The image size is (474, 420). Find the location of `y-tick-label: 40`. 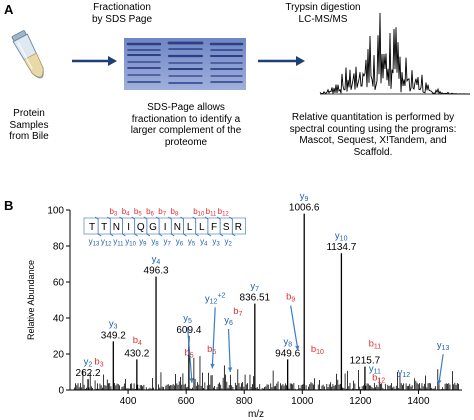

y-tick-label: 40 is located at coordinates (59, 319).